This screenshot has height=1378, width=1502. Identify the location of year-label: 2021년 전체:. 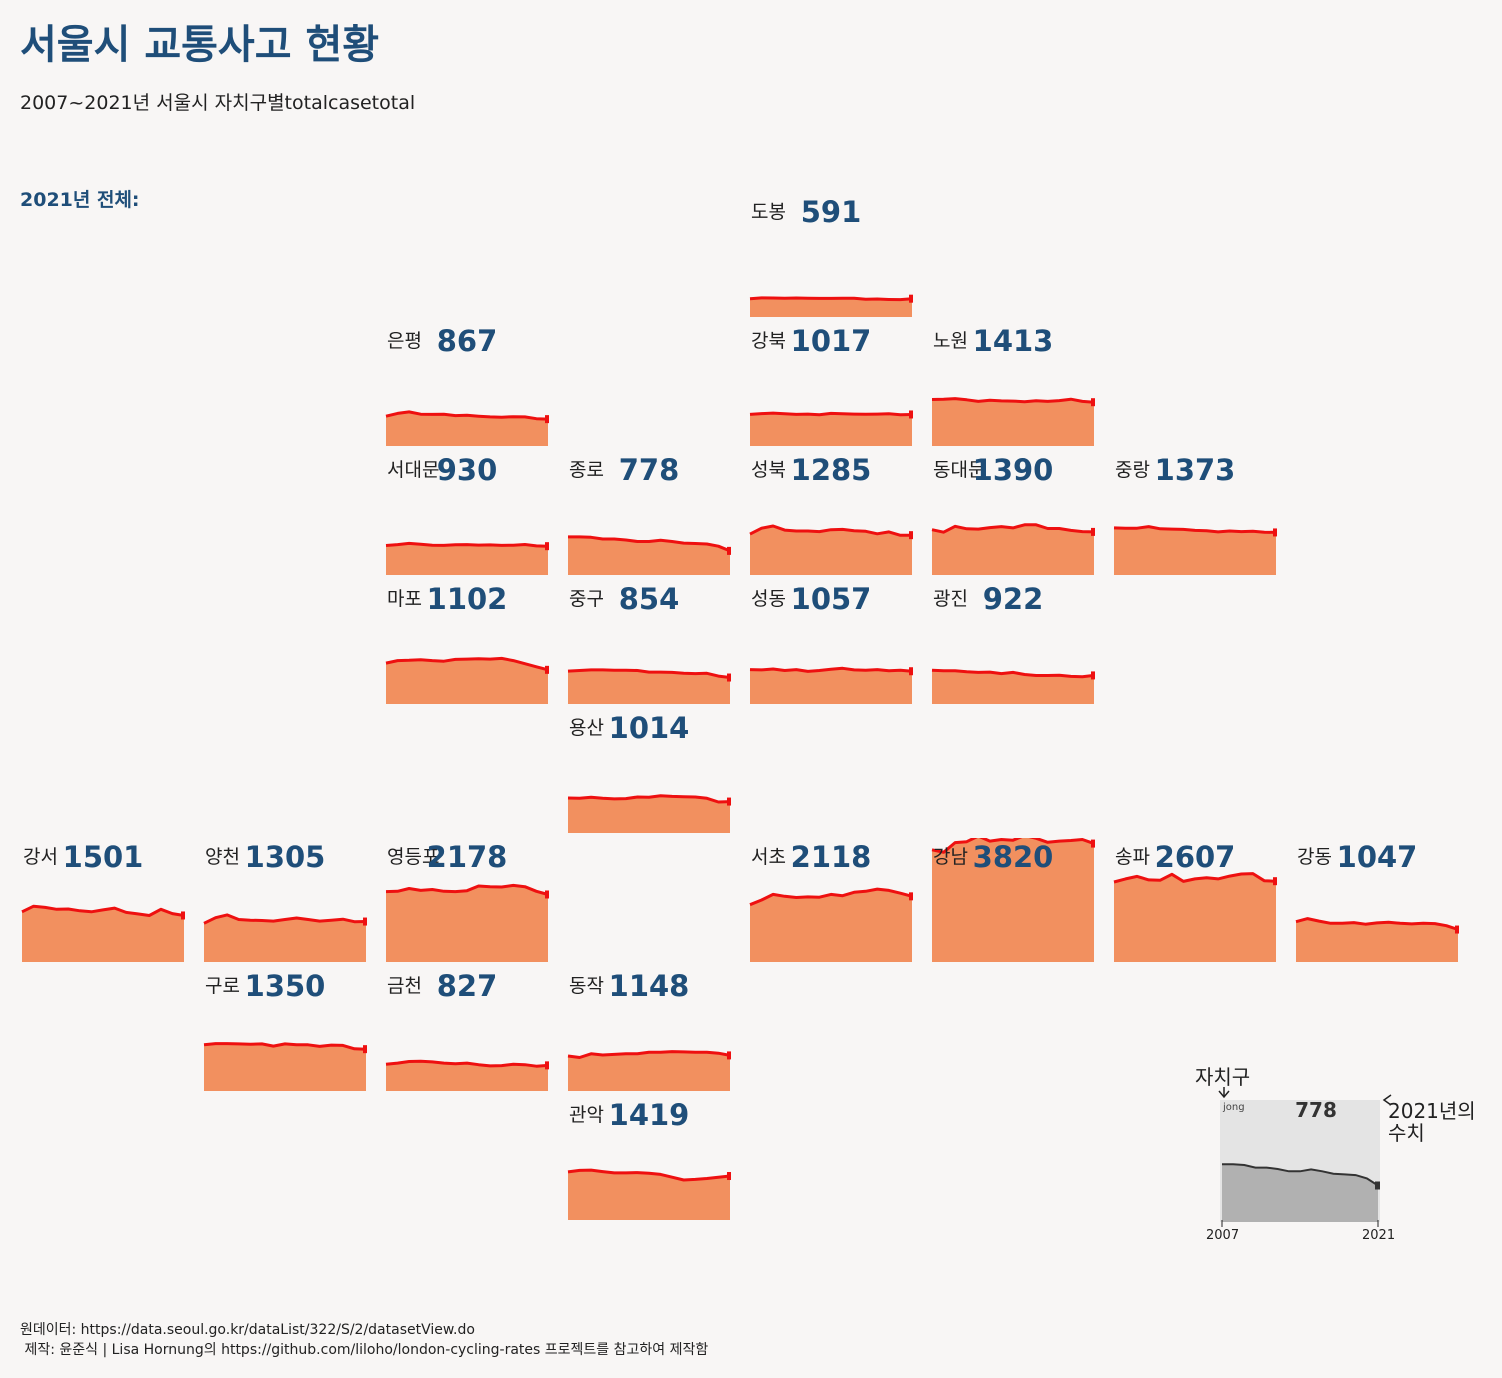
(80, 200).